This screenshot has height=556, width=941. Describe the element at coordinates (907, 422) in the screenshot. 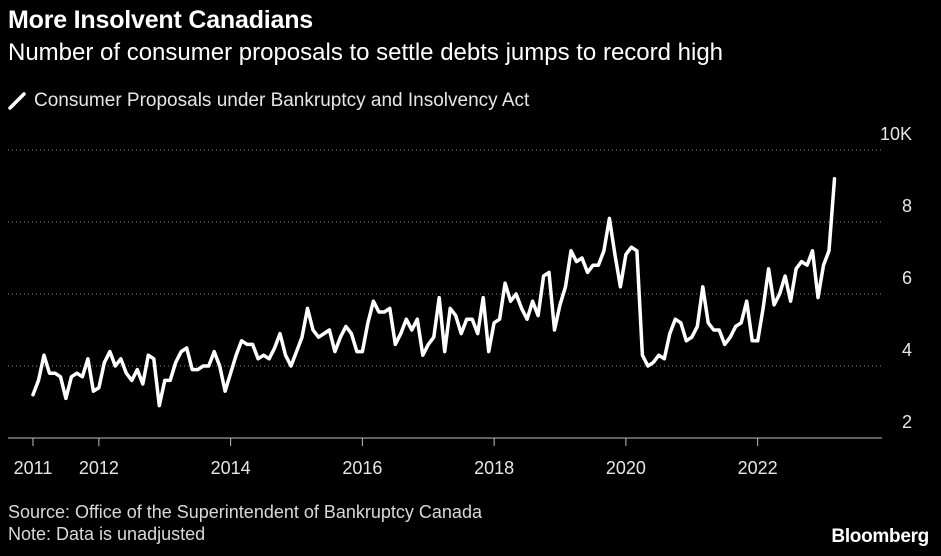

I see `y-tick-label: 2` at that location.